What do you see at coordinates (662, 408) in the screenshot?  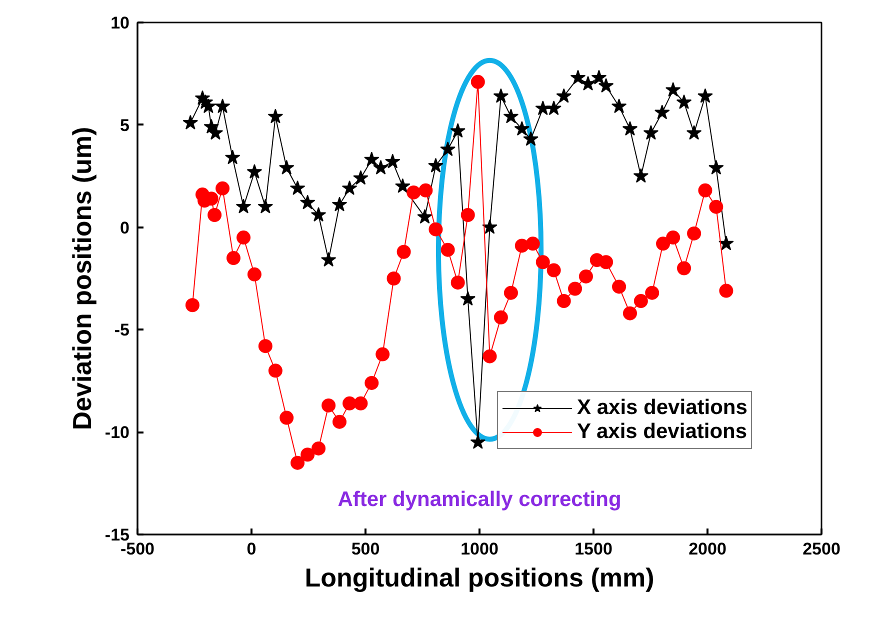 I see `legend-label: X axis deviations` at bounding box center [662, 408].